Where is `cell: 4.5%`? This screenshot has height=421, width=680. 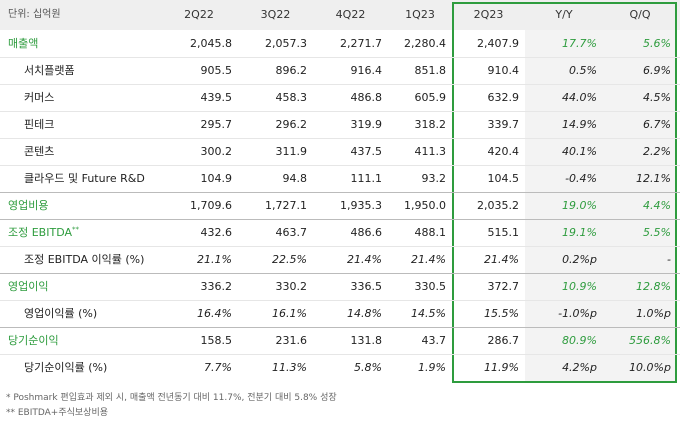 cell: 4.5% is located at coordinates (657, 97).